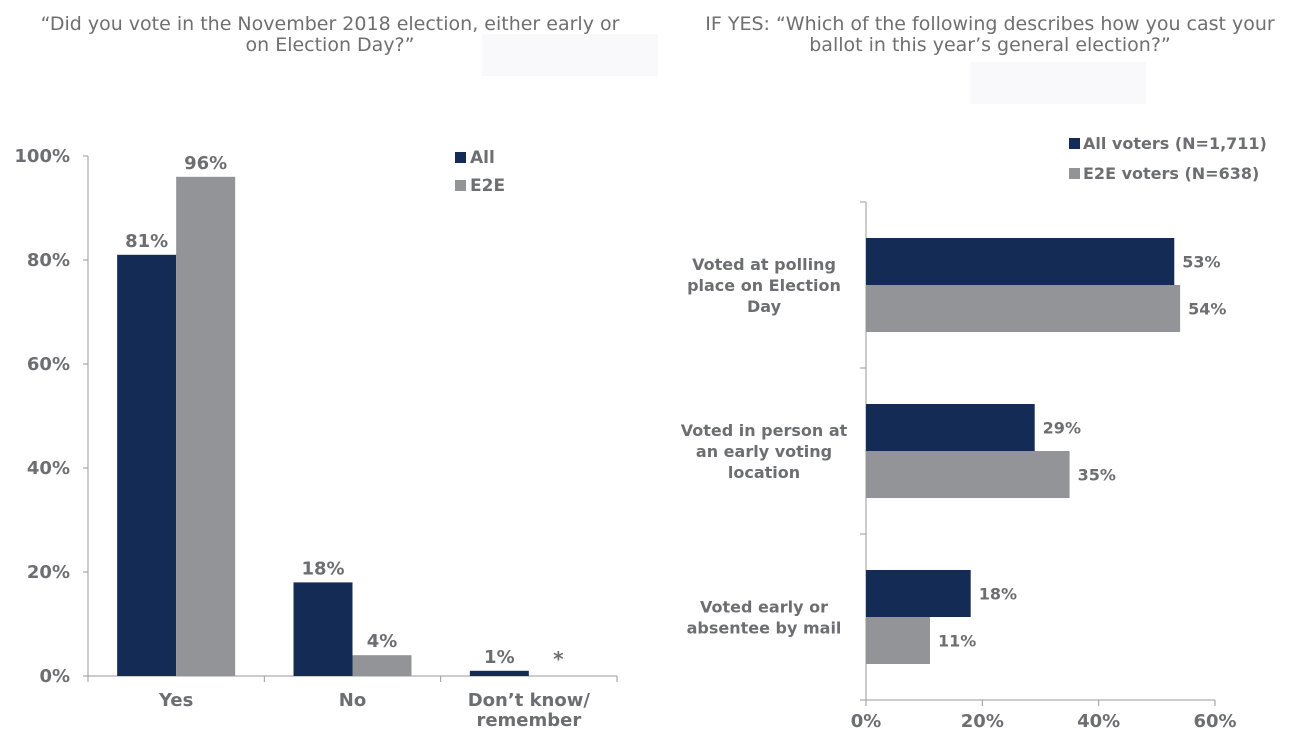  I want to click on data-label: 1%, so click(499, 657).